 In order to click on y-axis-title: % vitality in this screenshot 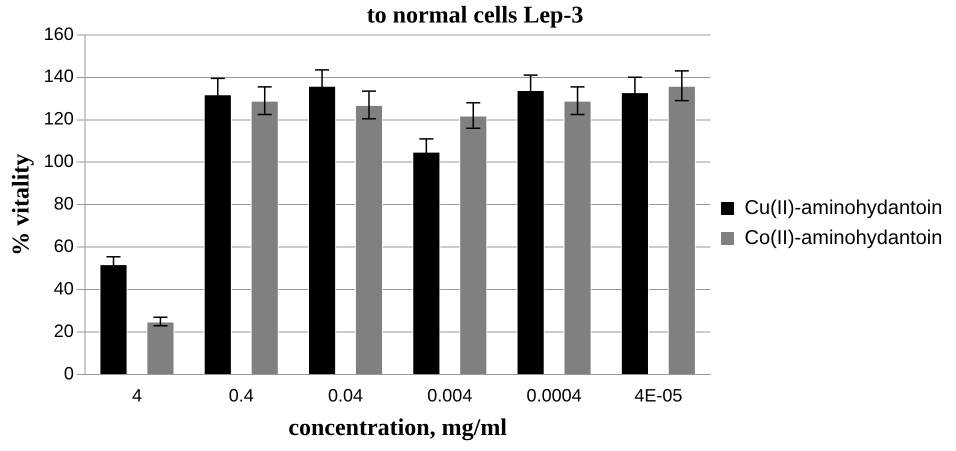, I will do `click(21, 205)`.